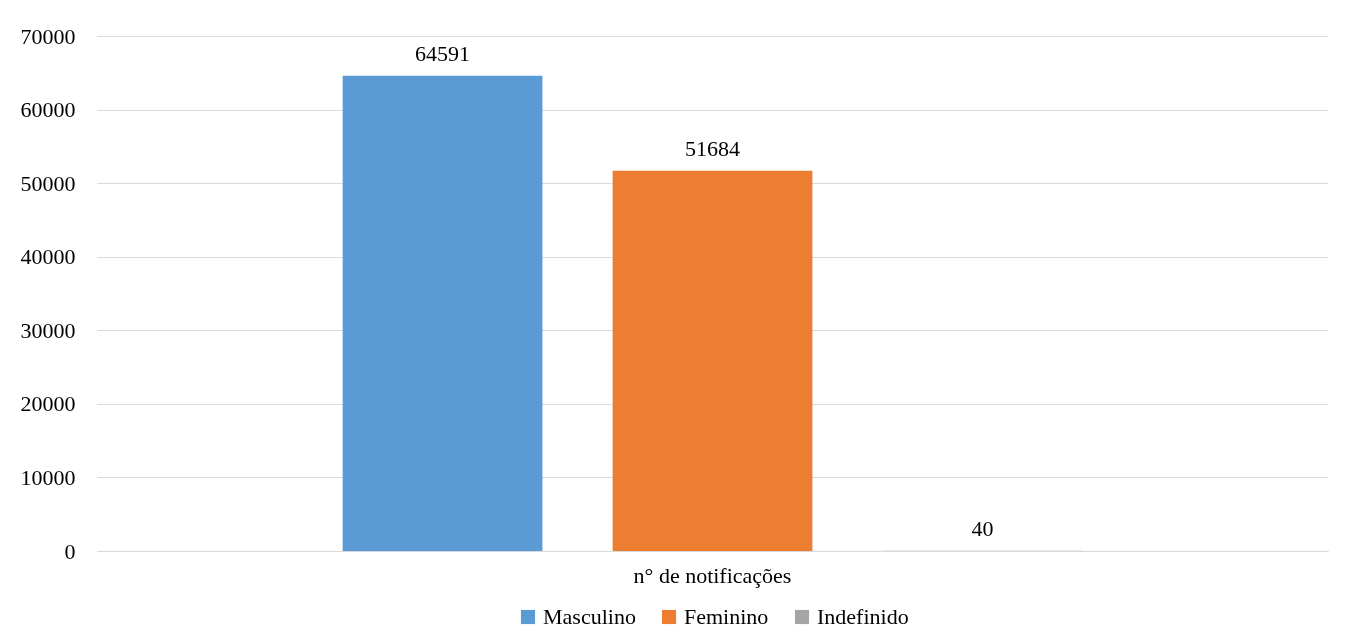 The image size is (1360, 643). I want to click on legend-label: Masculino, so click(589, 616).